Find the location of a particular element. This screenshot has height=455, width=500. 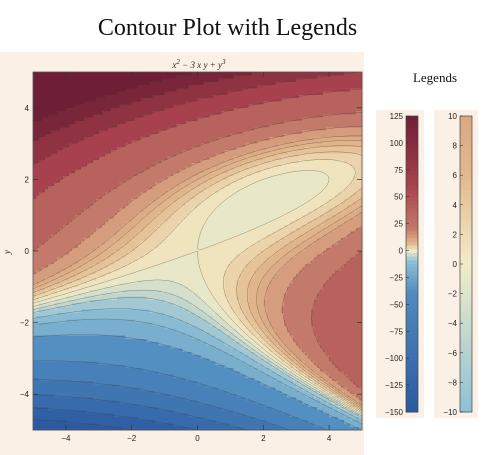

legend-tick-label: −6 is located at coordinates (453, 353).